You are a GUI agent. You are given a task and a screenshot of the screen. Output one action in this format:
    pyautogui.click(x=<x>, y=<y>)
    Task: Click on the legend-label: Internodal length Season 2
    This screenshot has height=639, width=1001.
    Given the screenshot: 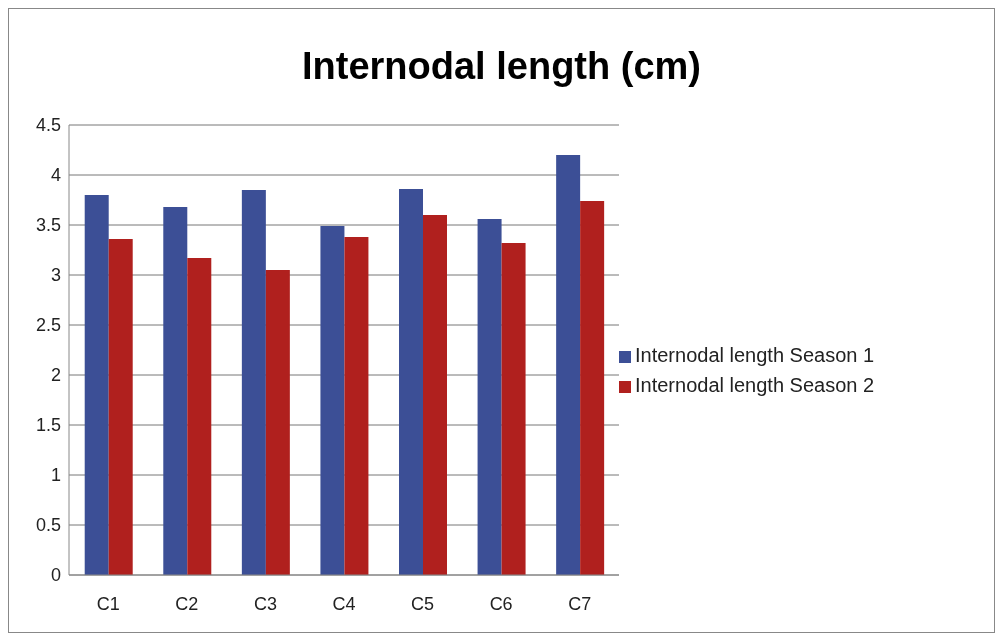 What is the action you would take?
    pyautogui.click(x=755, y=385)
    